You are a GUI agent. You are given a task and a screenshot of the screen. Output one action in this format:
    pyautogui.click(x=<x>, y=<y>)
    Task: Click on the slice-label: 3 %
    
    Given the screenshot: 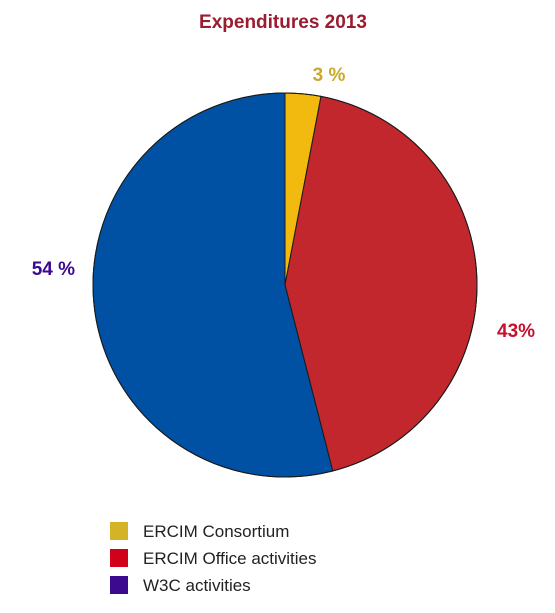 What is the action you would take?
    pyautogui.click(x=329, y=75)
    